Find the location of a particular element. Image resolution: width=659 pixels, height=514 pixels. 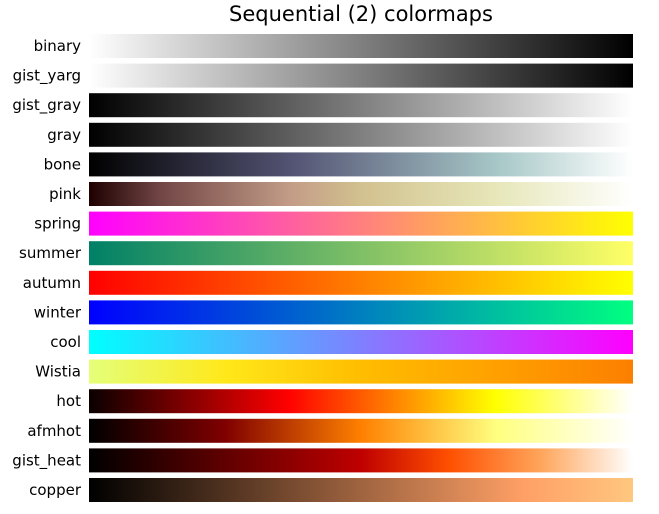

colormap-bar-pink is located at coordinates (361, 194).